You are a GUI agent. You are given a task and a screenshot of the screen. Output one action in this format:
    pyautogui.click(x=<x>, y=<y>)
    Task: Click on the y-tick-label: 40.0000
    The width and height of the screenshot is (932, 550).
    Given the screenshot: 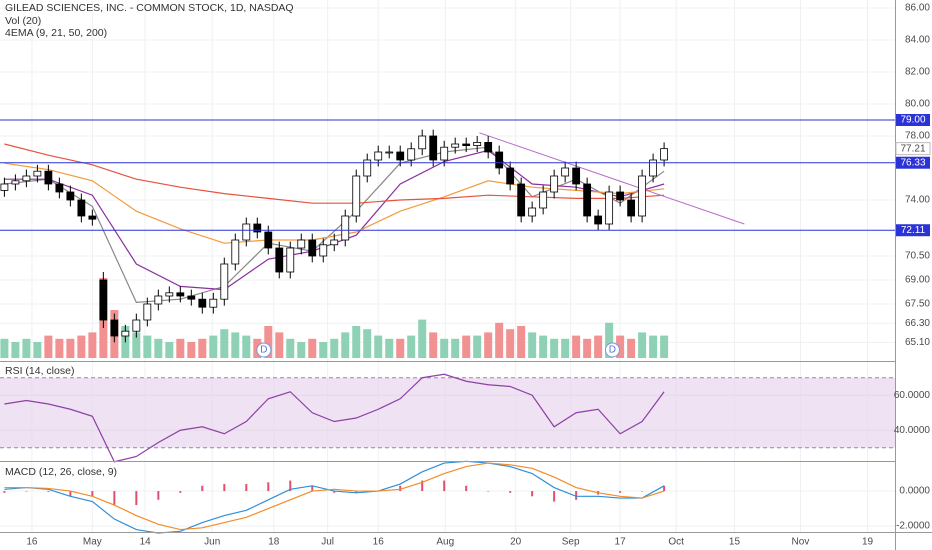 What is the action you would take?
    pyautogui.click(x=912, y=430)
    